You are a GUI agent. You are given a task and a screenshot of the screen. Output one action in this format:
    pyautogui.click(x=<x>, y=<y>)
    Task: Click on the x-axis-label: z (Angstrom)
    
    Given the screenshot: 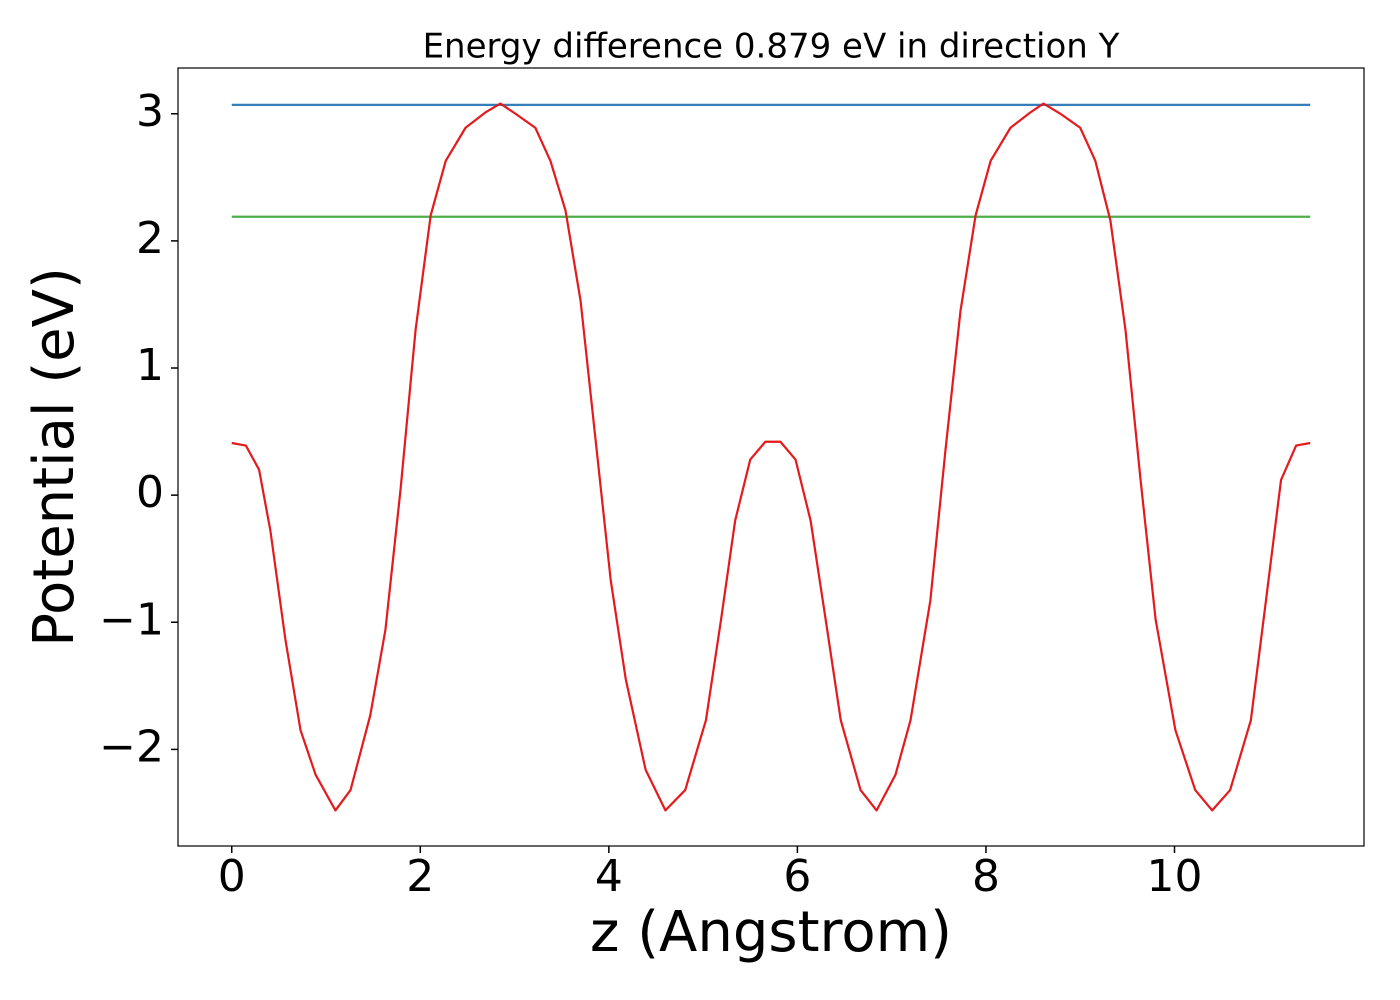 What is the action you would take?
    pyautogui.click(x=771, y=932)
    